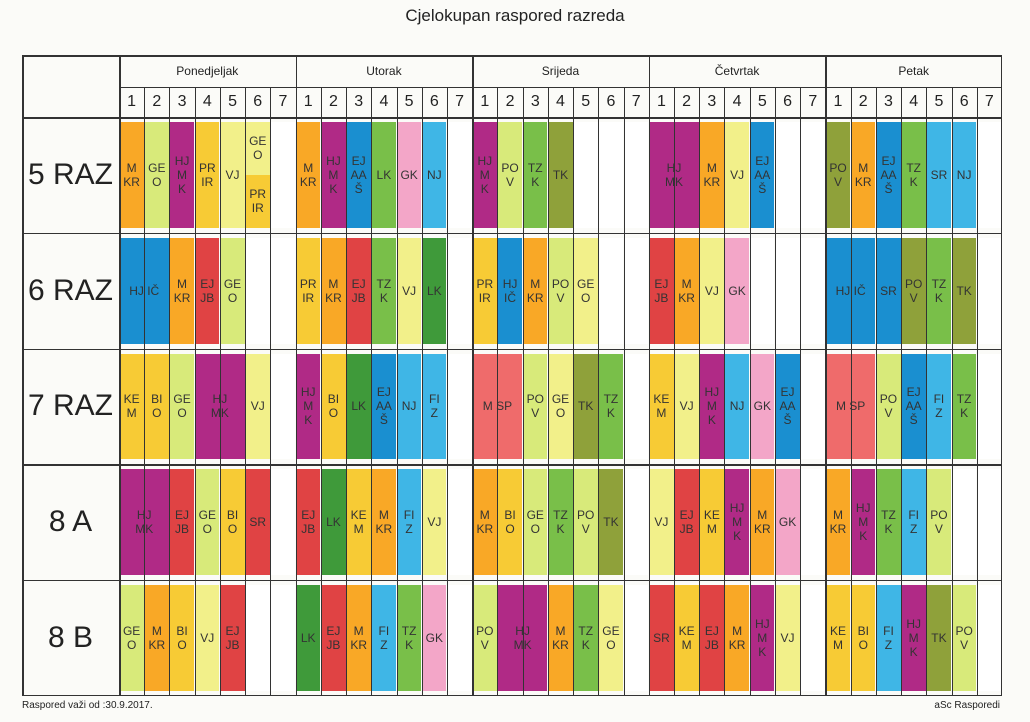 This screenshot has width=1030, height=722. I want to click on grid-border-right, so click(1001, 375).